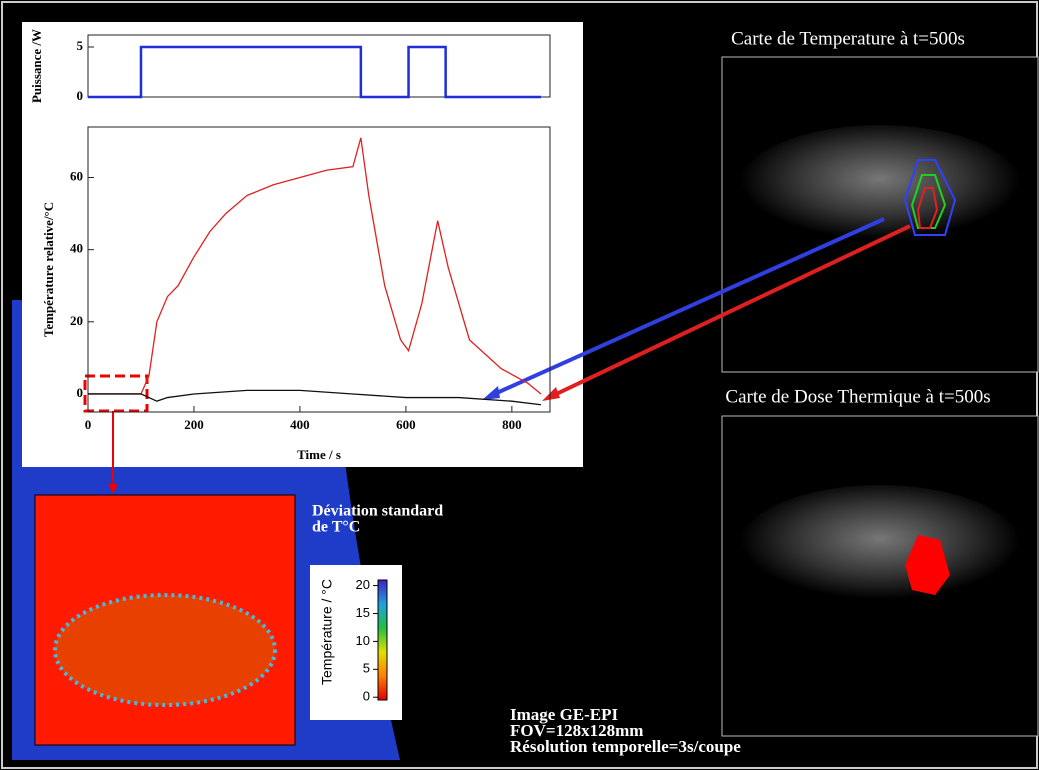 This screenshot has height=770, width=1039. I want to click on plot-area, so click(319, 66).